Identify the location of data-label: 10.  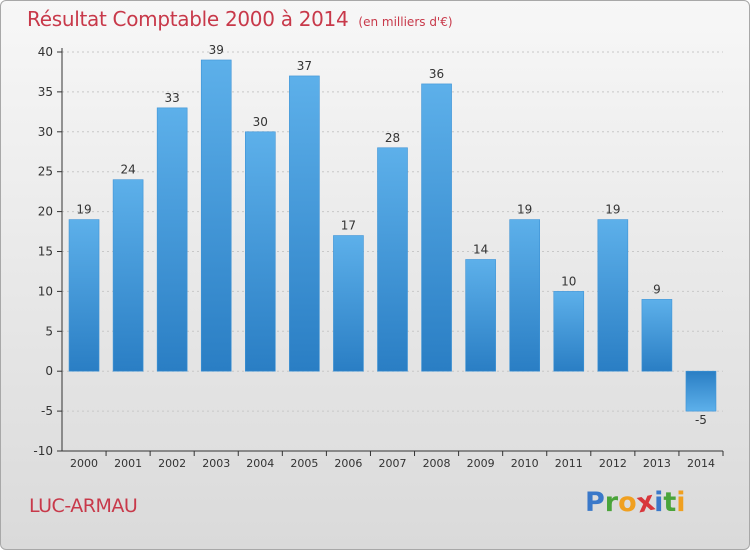
(568, 281).